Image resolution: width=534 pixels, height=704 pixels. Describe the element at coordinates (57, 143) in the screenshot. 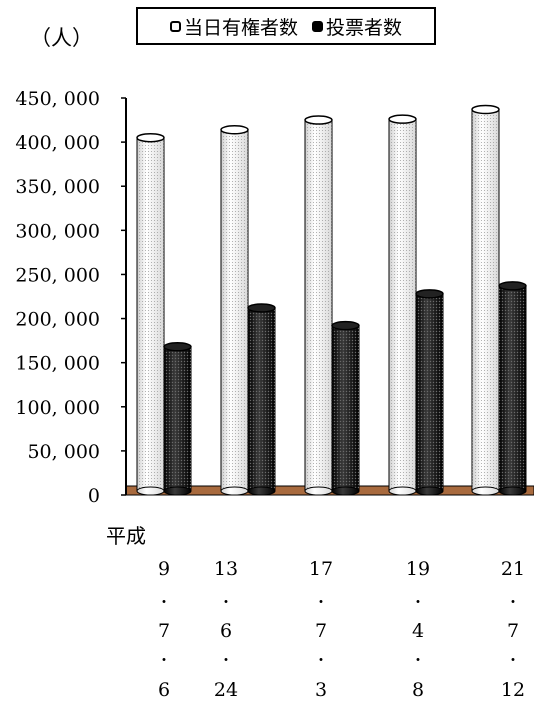

I see `y-tick-label: 400, 000` at that location.